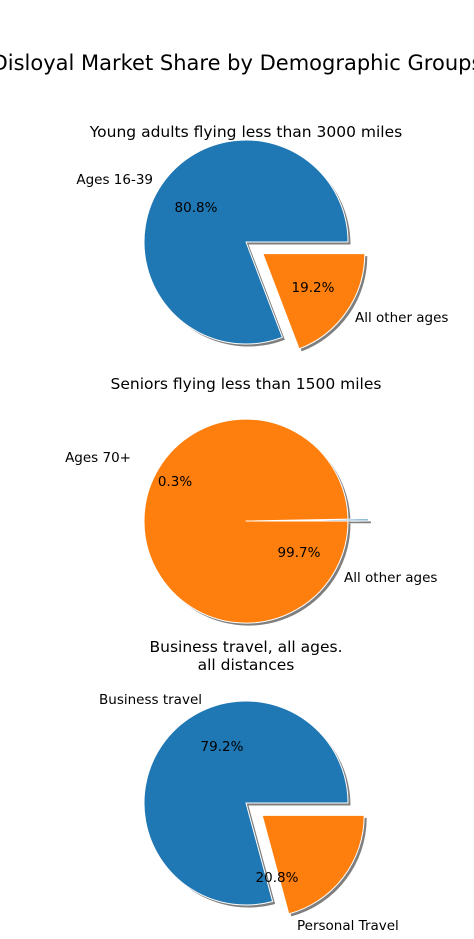 The image size is (474, 939). Describe the element at coordinates (246, 384) in the screenshot. I see `pie-title-seniors: Seniors flying less than 1500 miles` at that location.